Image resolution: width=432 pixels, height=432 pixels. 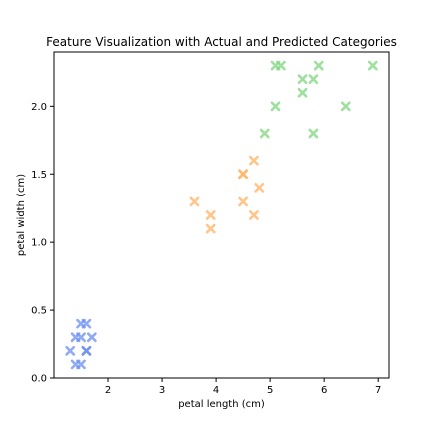 What do you see at coordinates (221, 404) in the screenshot?
I see `x-axis-label: petal length (cm)` at bounding box center [221, 404].